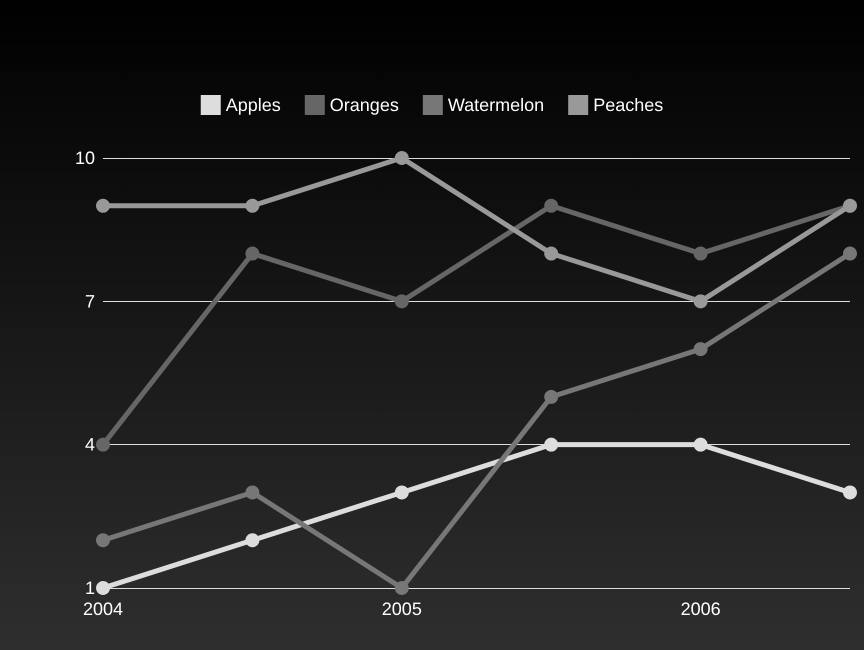  What do you see at coordinates (364, 105) in the screenshot?
I see `legend-label: Oranges` at bounding box center [364, 105].